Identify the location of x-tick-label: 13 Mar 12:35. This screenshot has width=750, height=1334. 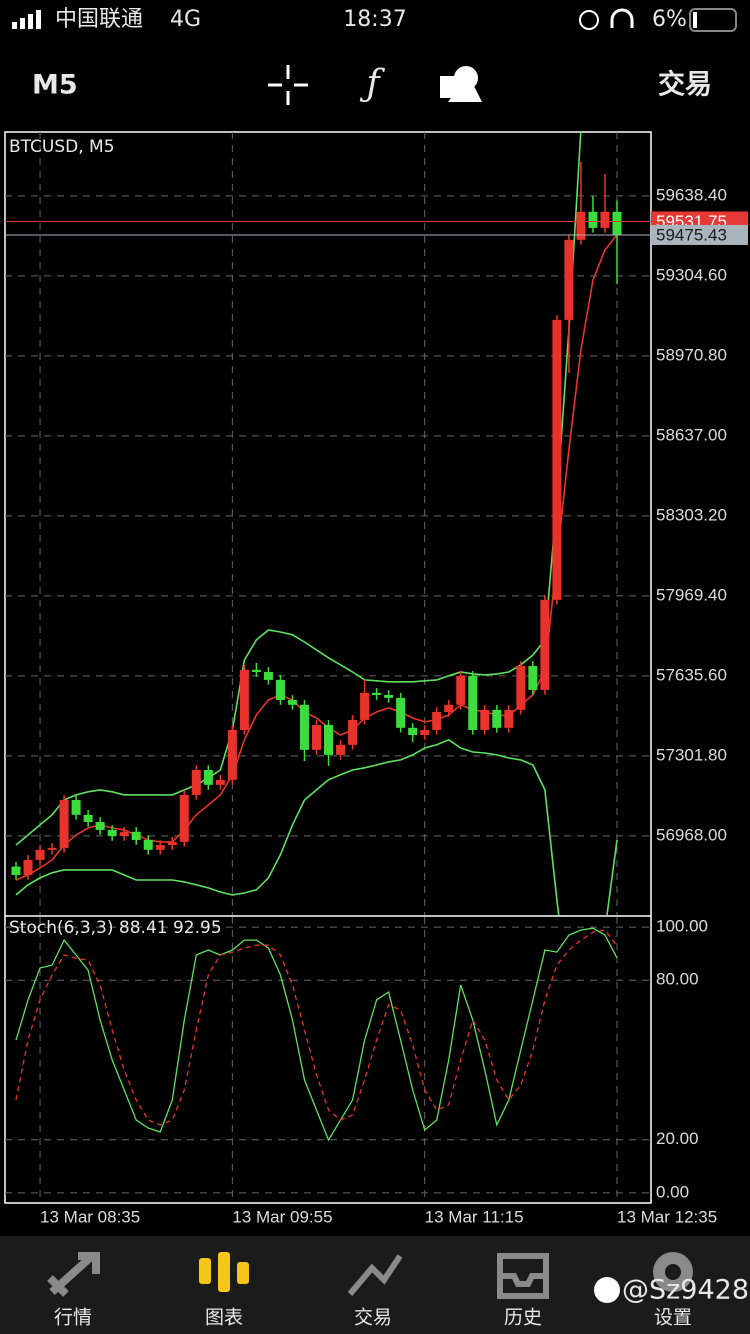
(667, 1216).